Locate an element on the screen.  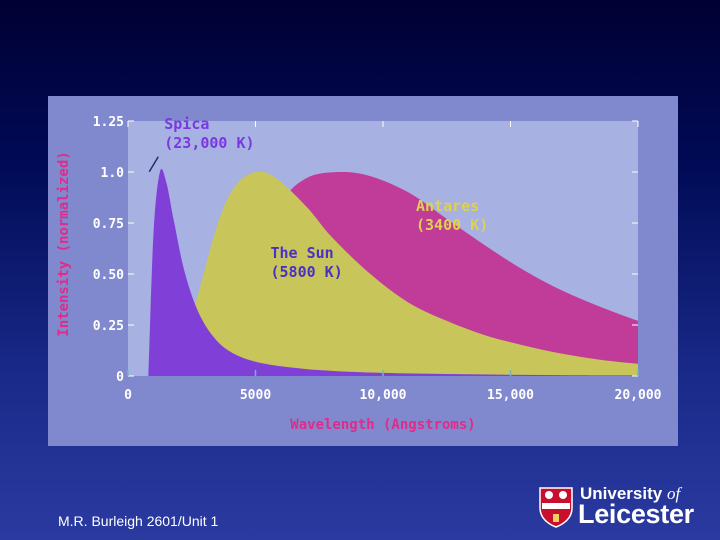
university-logo: University of Leicester is located at coordinates (626, 507).